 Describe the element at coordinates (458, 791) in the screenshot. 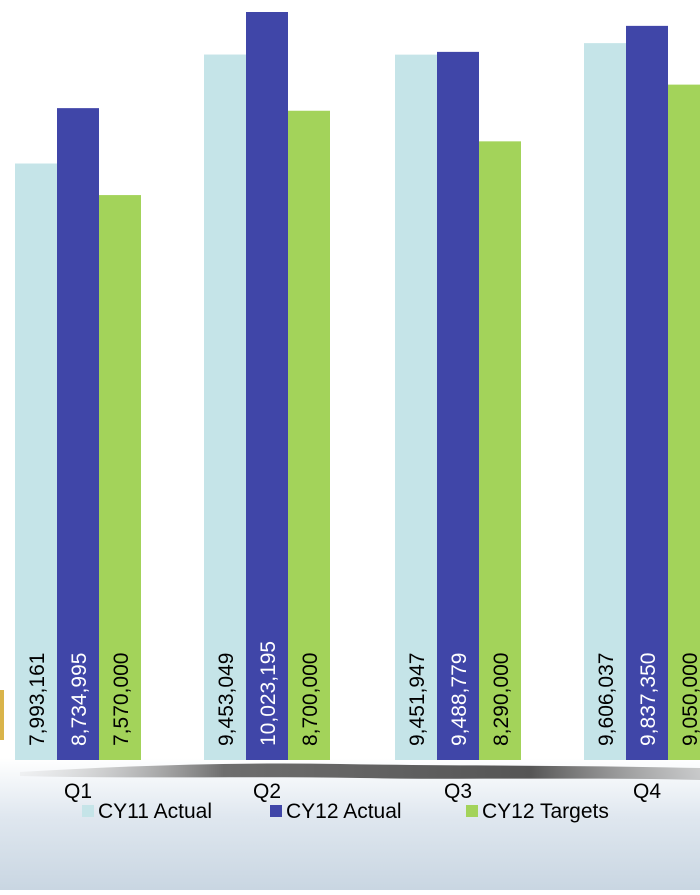

I see `category-label-q3: Q3` at that location.